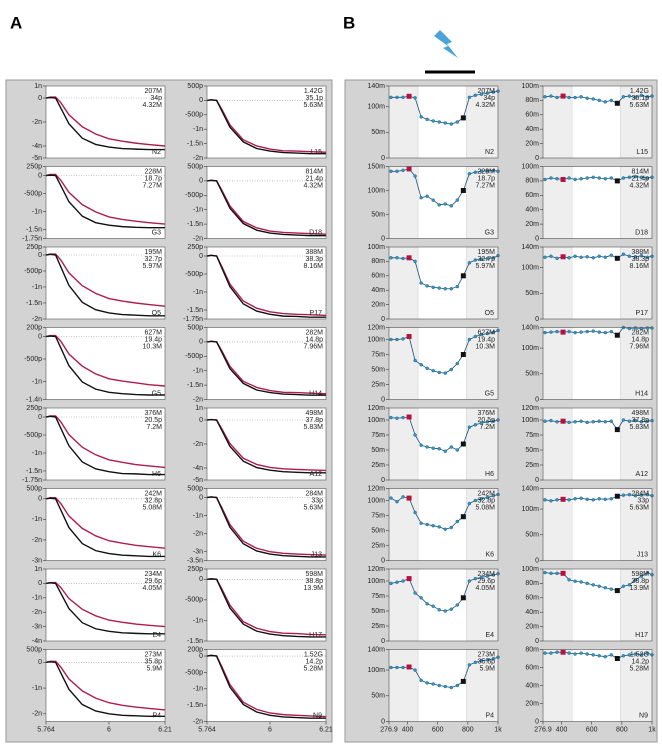  What do you see at coordinates (153, 266) in the screenshot?
I see `annotation: 5.97M` at bounding box center [153, 266].